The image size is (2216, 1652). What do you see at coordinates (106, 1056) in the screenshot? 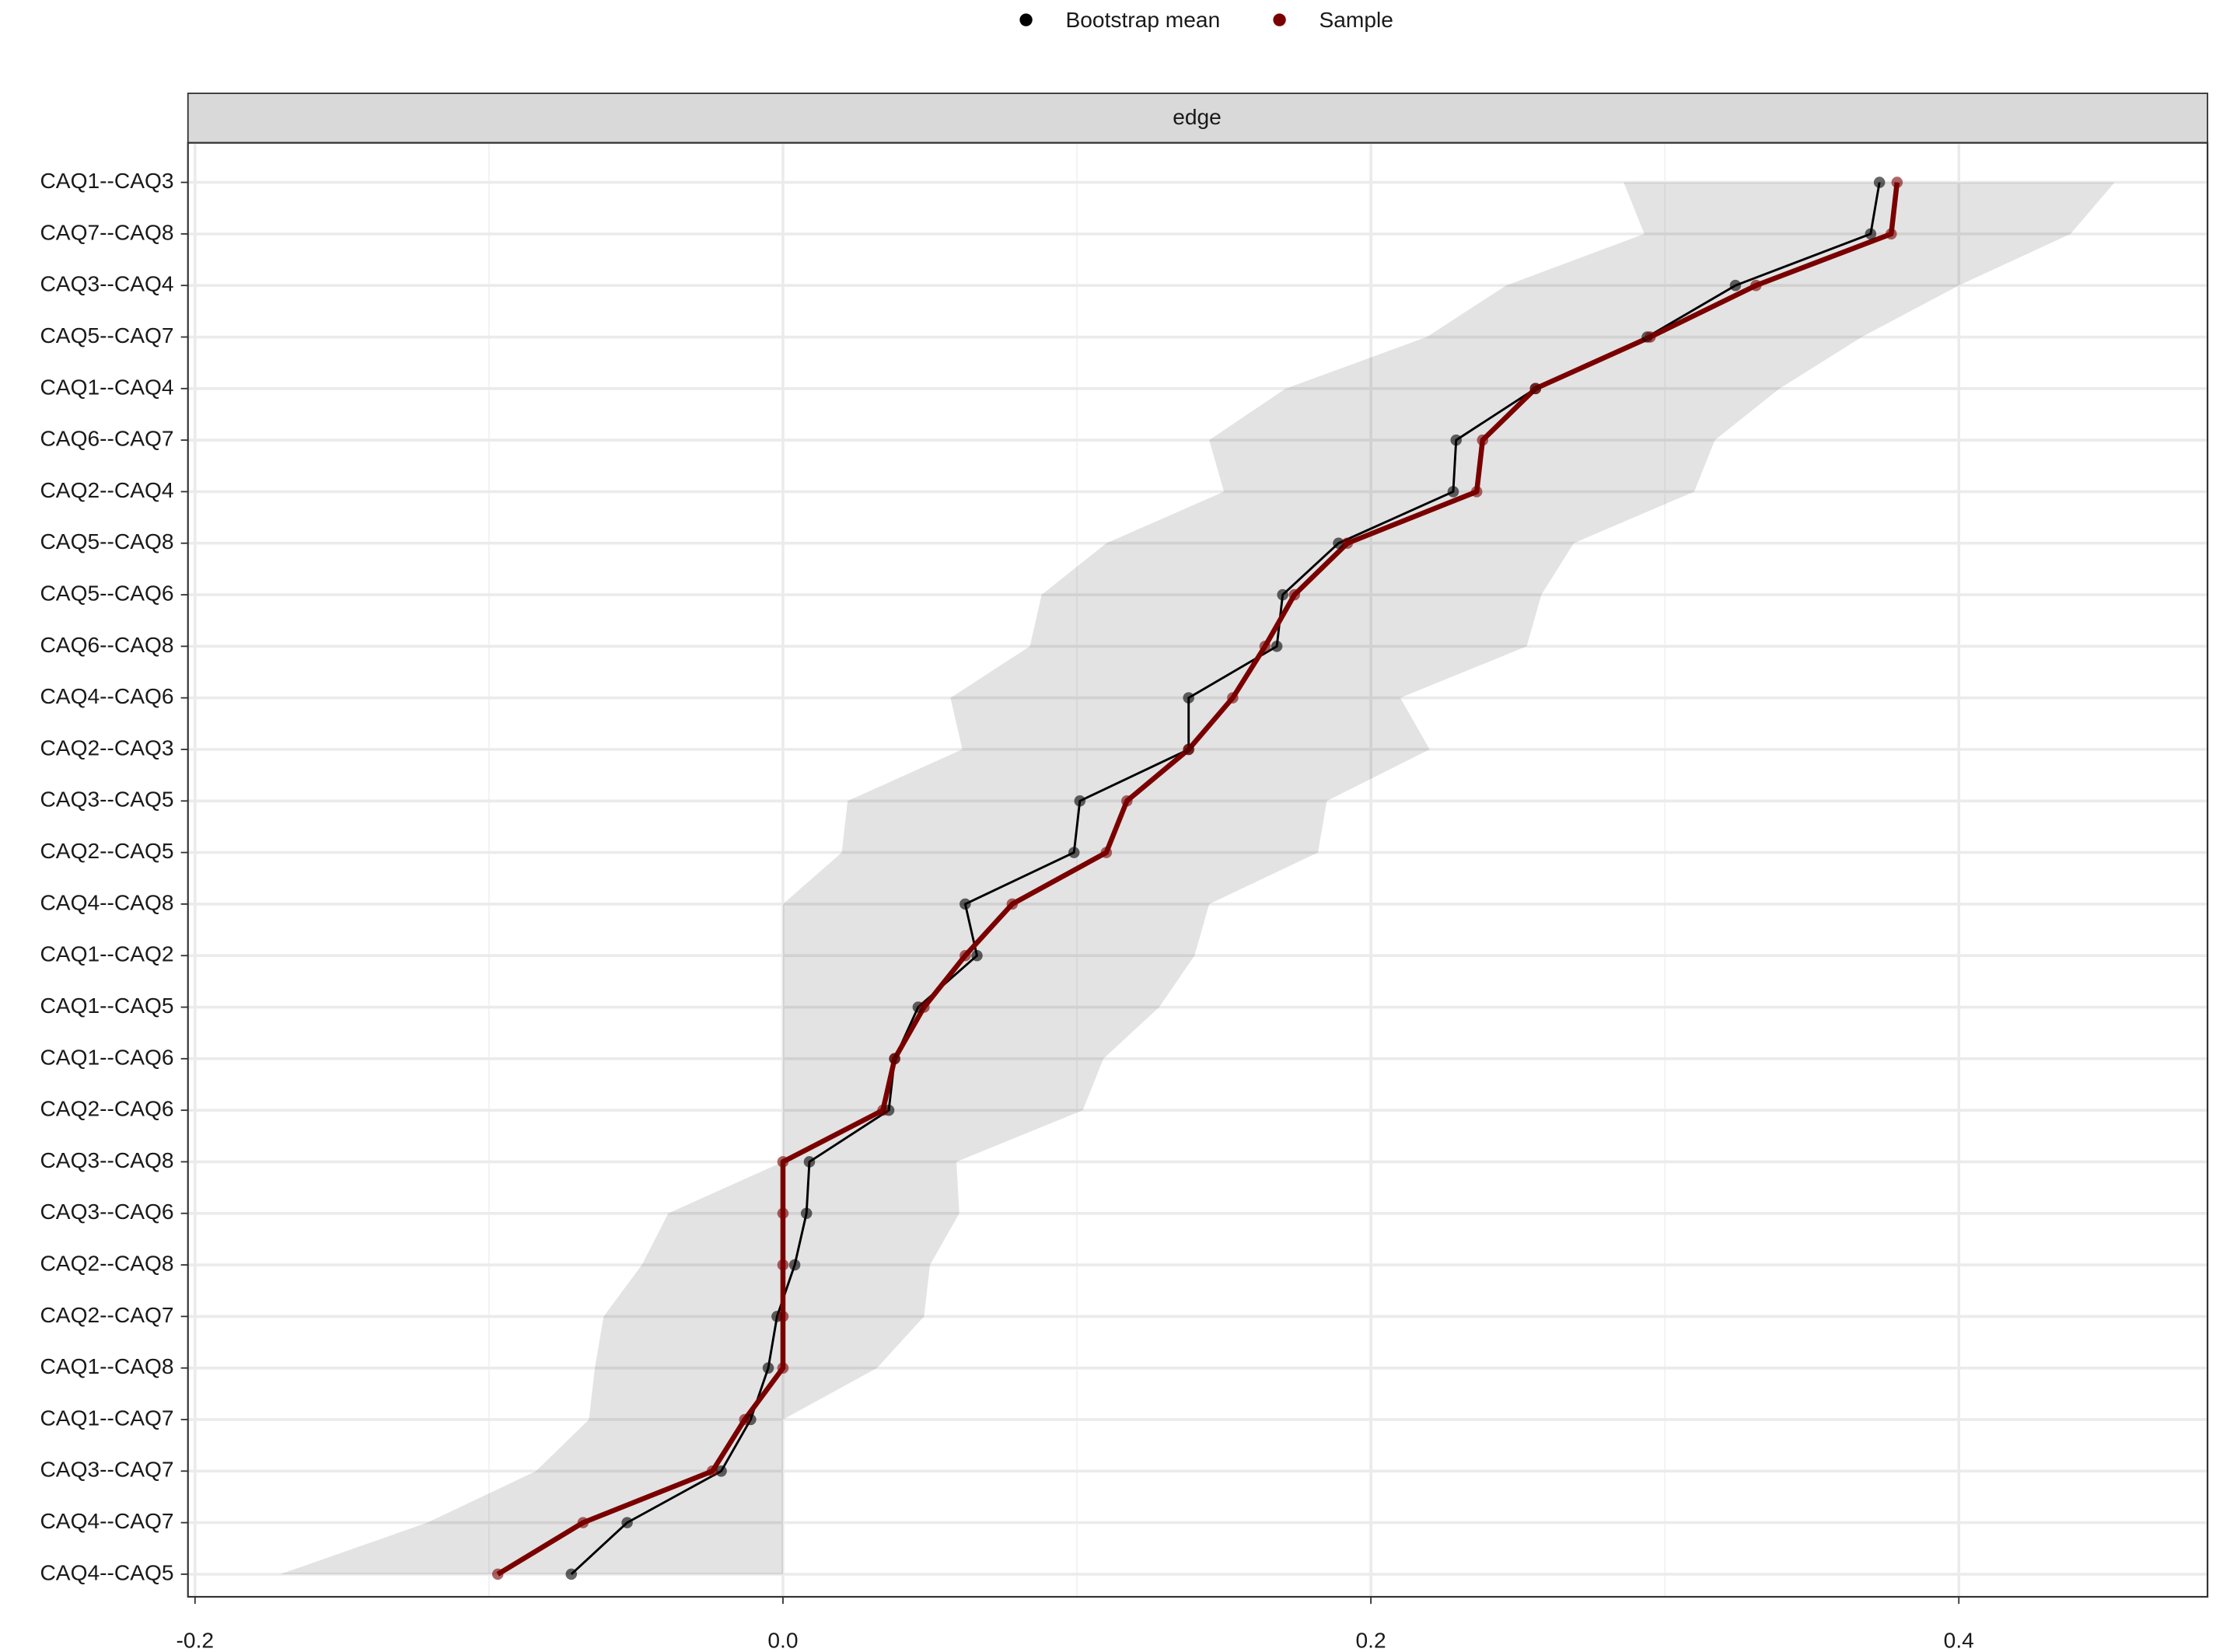
I see `y-tick-label: CAQ1--CAQ6` at bounding box center [106, 1056].